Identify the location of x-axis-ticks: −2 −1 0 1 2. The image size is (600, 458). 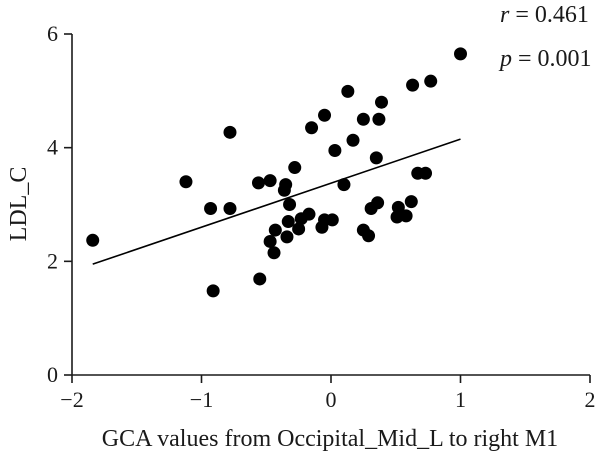
(328, 393).